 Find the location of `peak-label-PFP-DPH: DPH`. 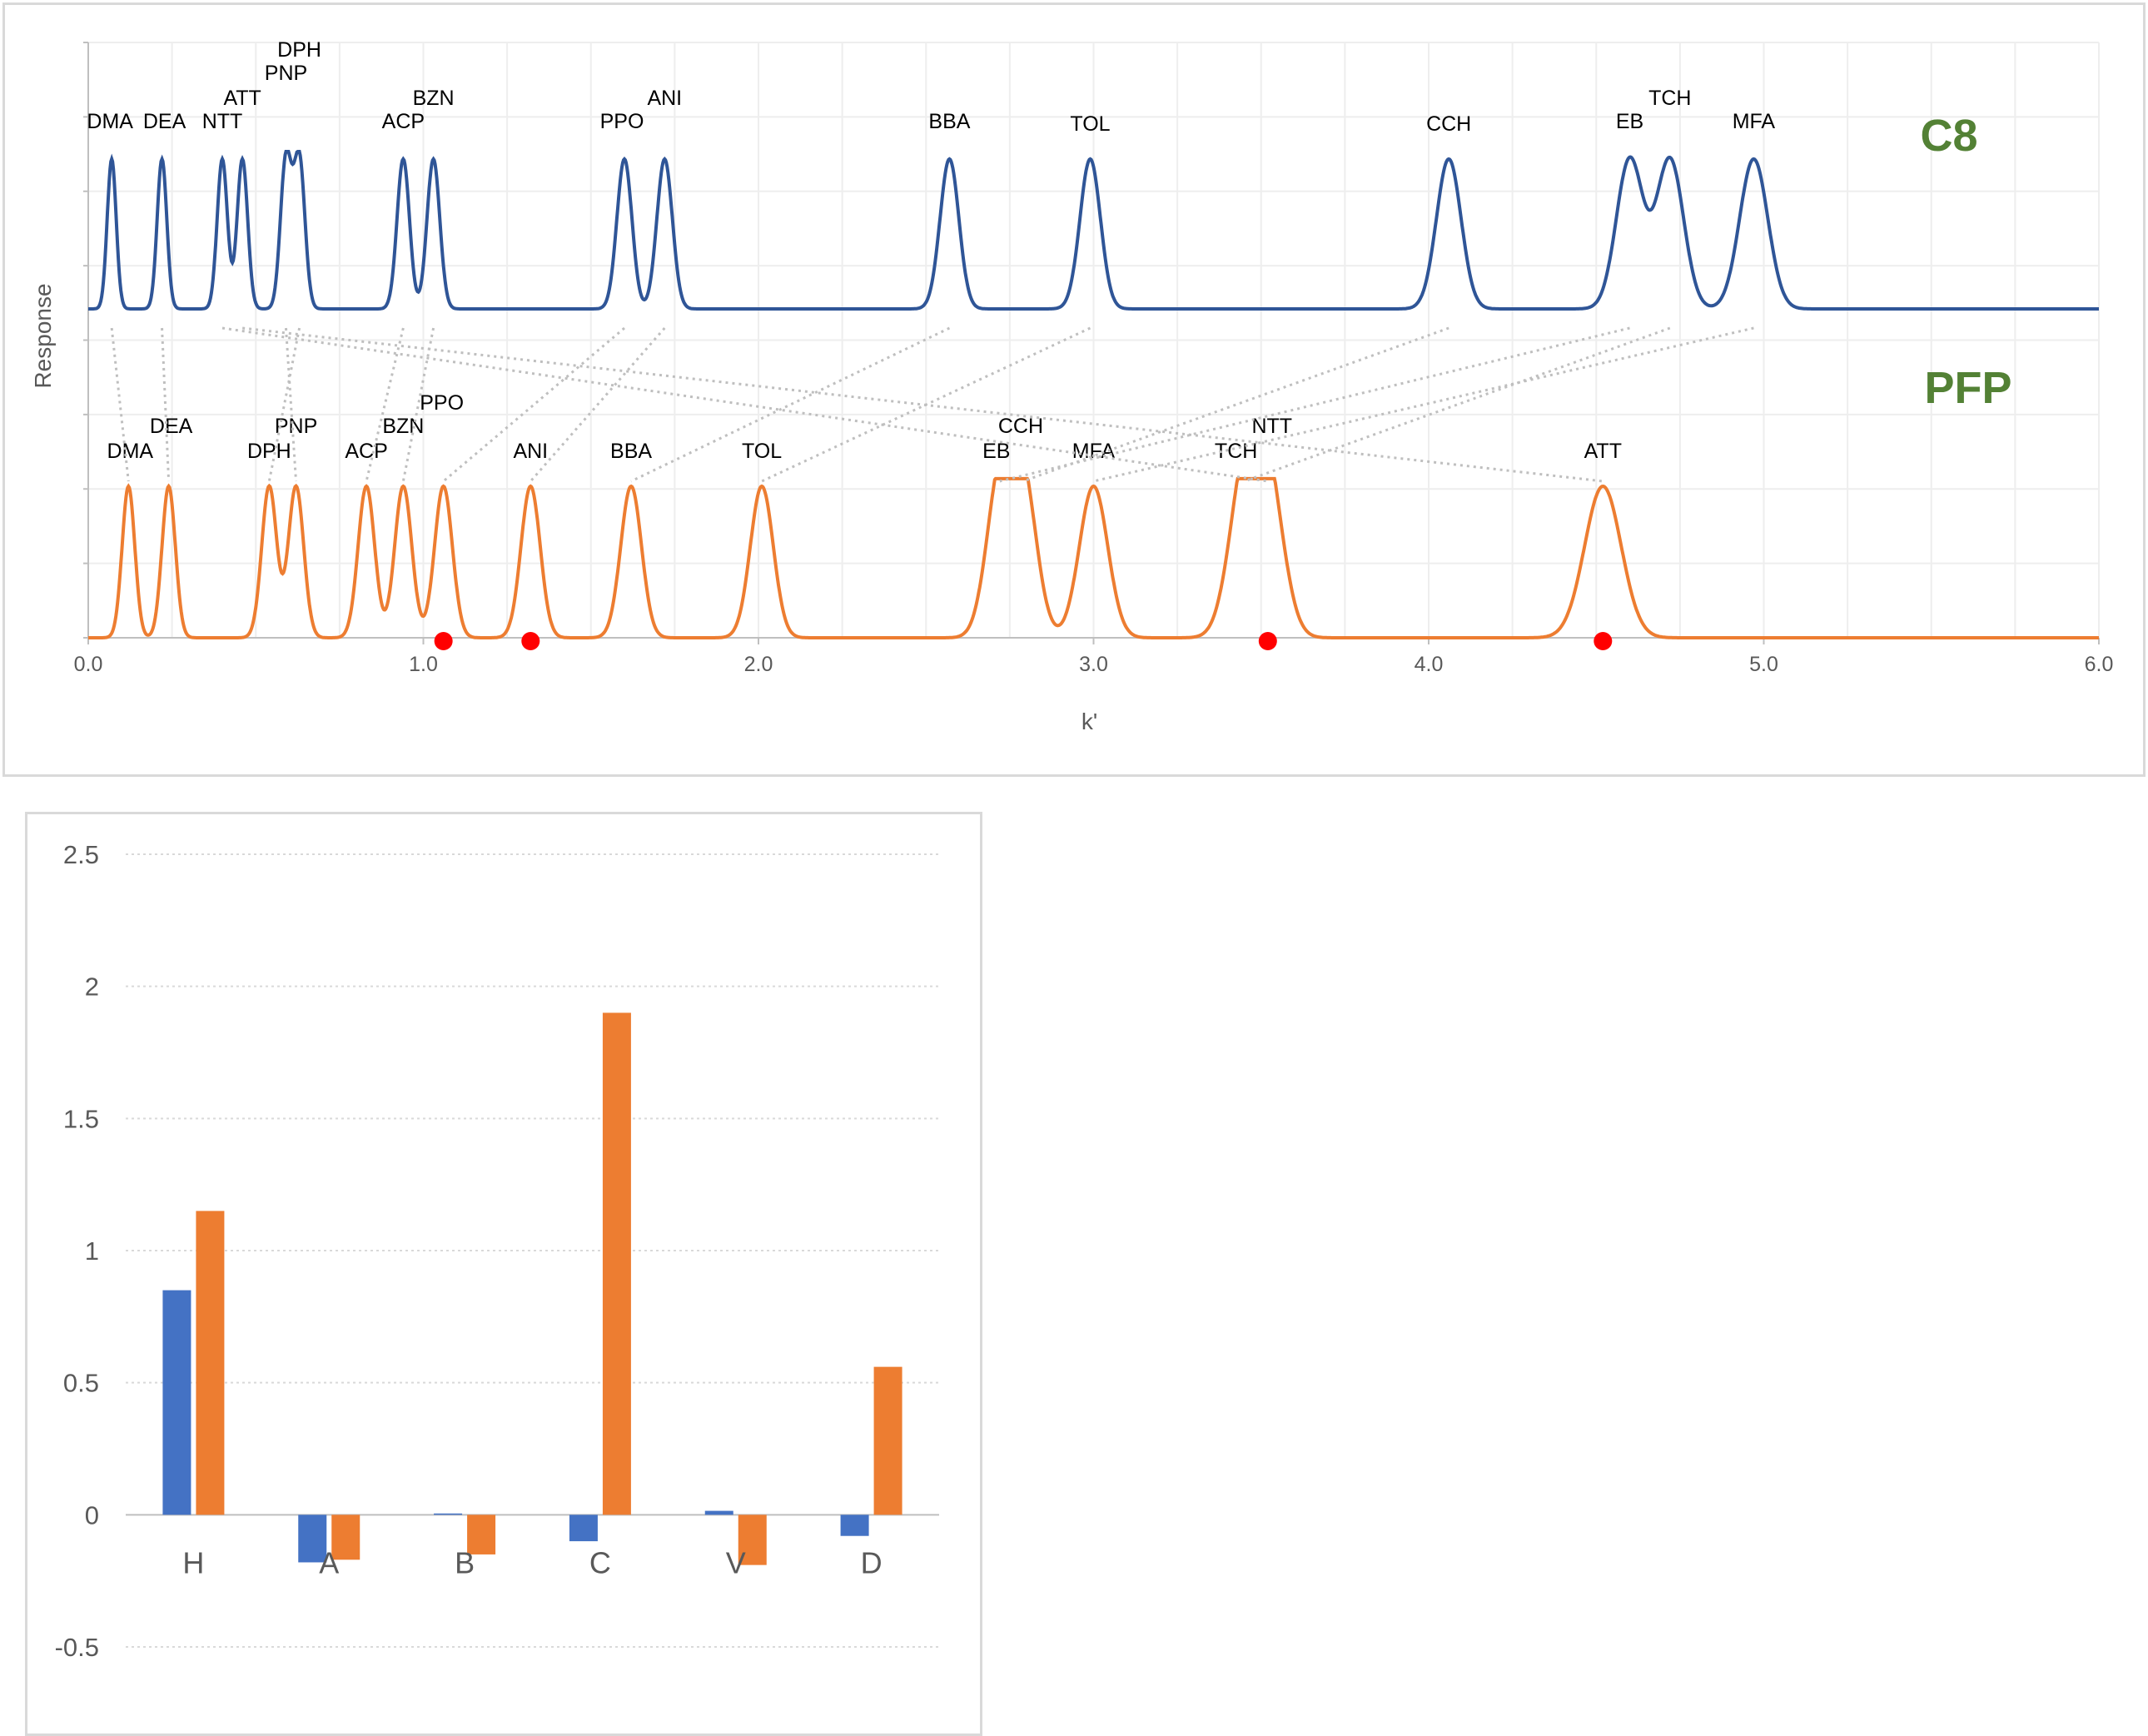

peak-label-PFP-DPH: DPH is located at coordinates (269, 451).